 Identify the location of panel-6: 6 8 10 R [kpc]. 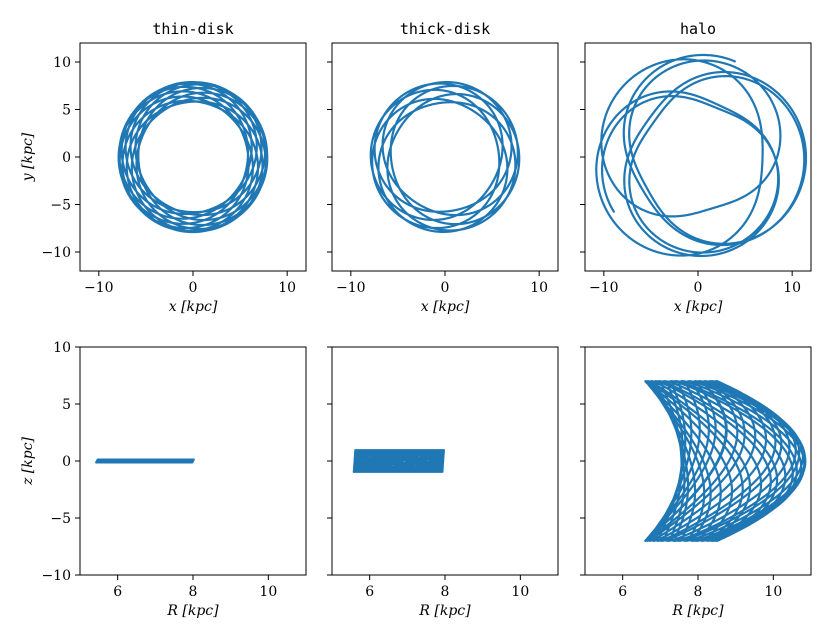
(696, 482).